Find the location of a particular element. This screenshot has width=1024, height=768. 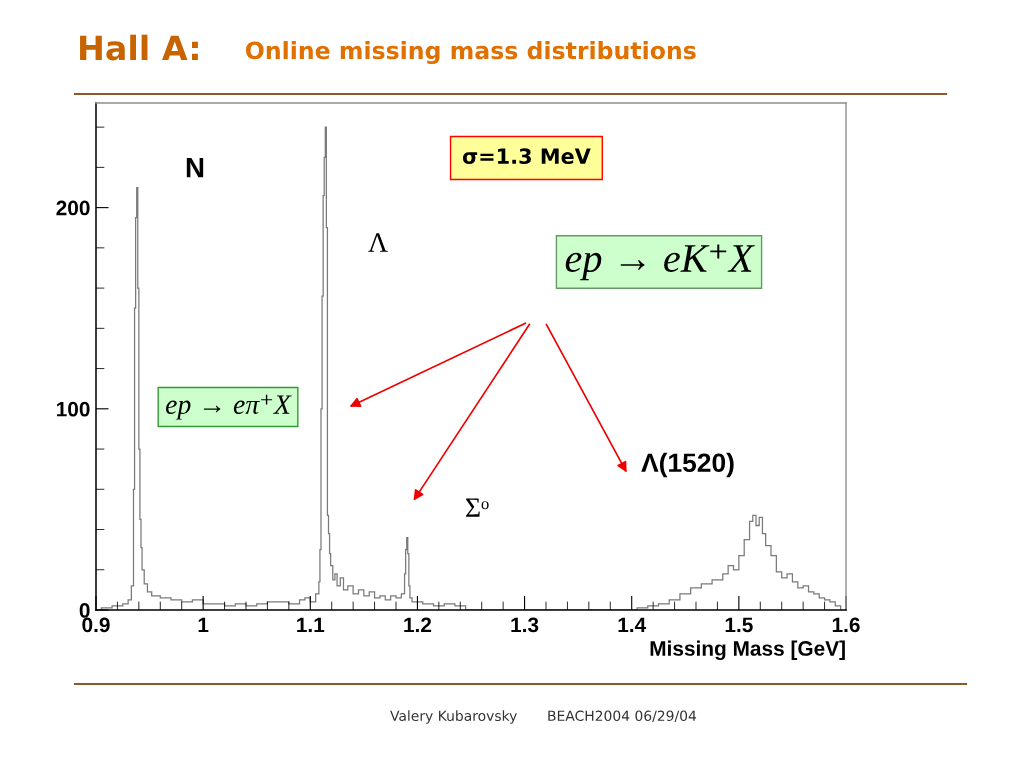

chart-subtitle: Online missing mass distributions is located at coordinates (470, 53).